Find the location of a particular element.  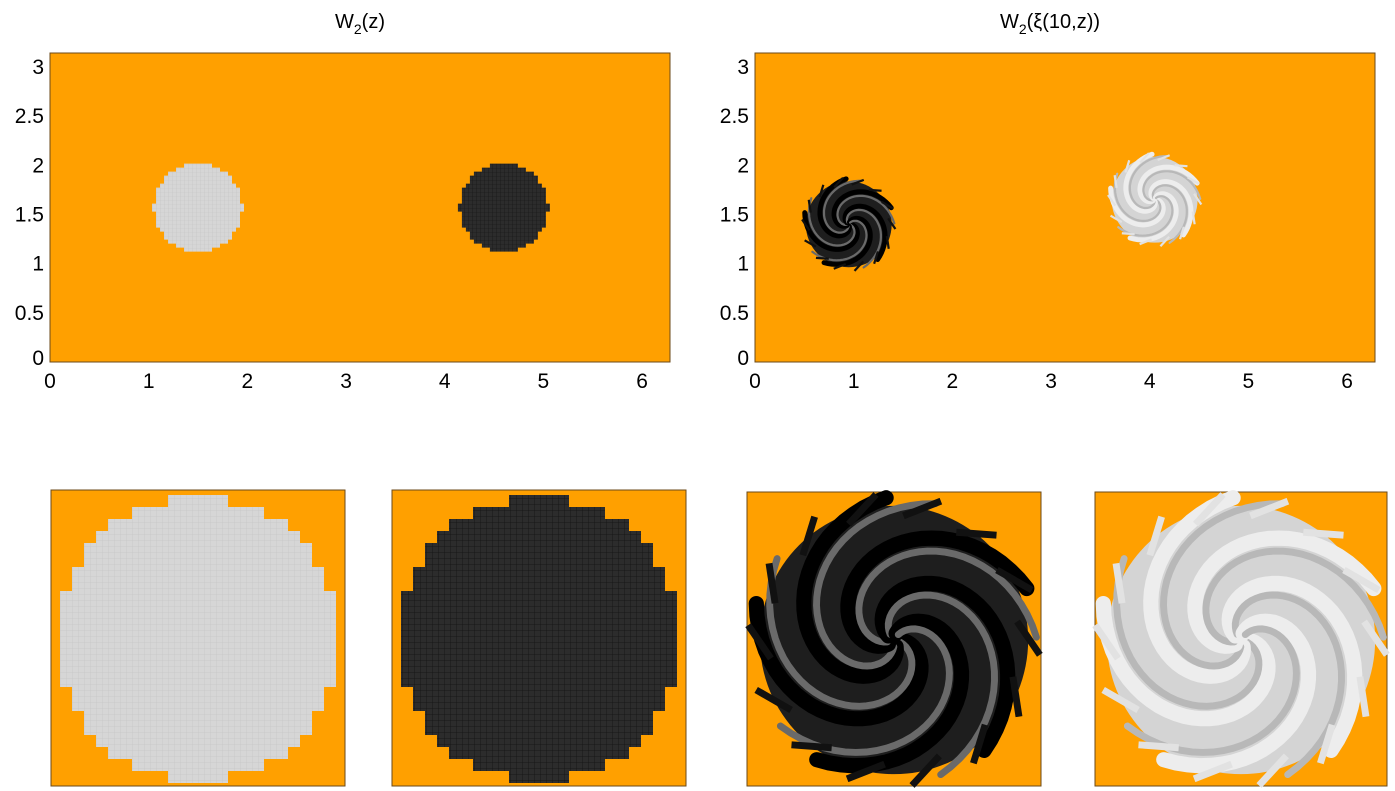

chart-0-y-tick-label: 2 is located at coordinates (38, 165).